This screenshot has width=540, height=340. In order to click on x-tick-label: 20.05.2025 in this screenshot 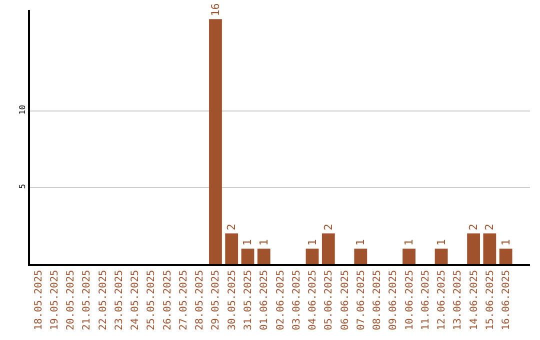, I will do `click(71, 300)`.